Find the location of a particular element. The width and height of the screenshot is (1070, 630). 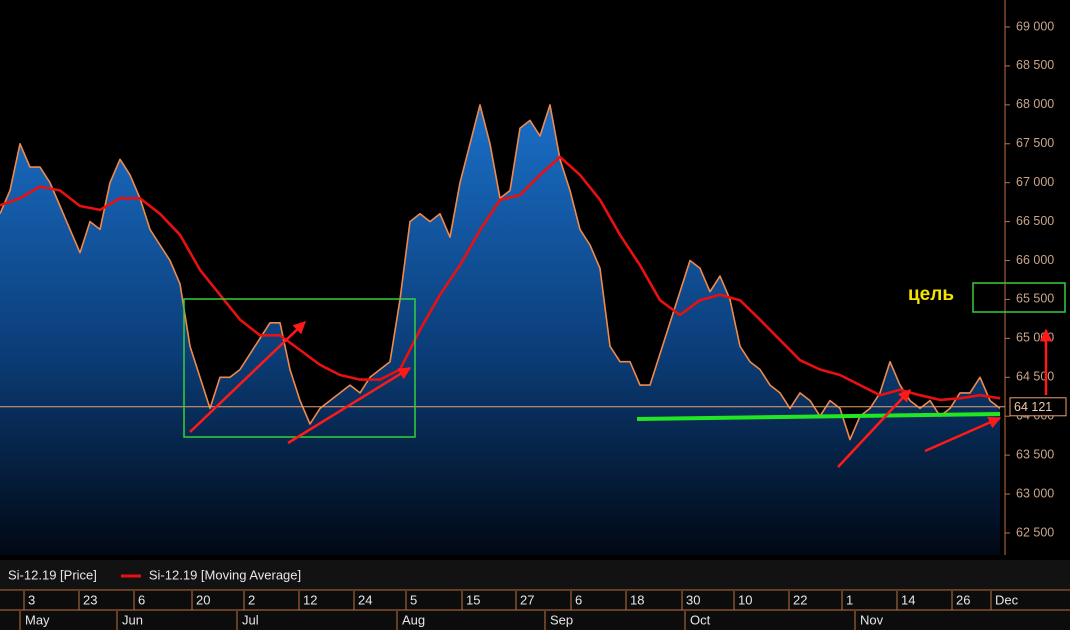

x-tick-label: 20 is located at coordinates (203, 599).